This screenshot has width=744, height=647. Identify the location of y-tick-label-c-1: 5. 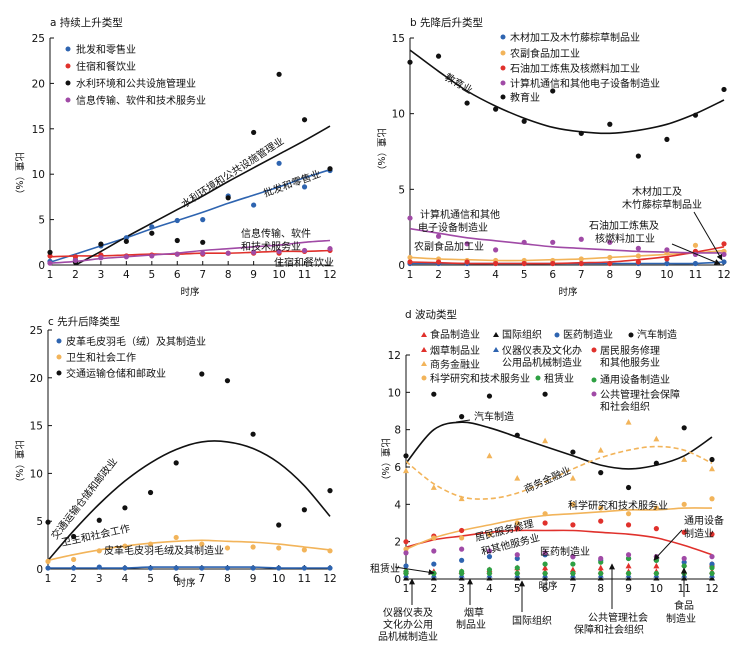
(39, 522).